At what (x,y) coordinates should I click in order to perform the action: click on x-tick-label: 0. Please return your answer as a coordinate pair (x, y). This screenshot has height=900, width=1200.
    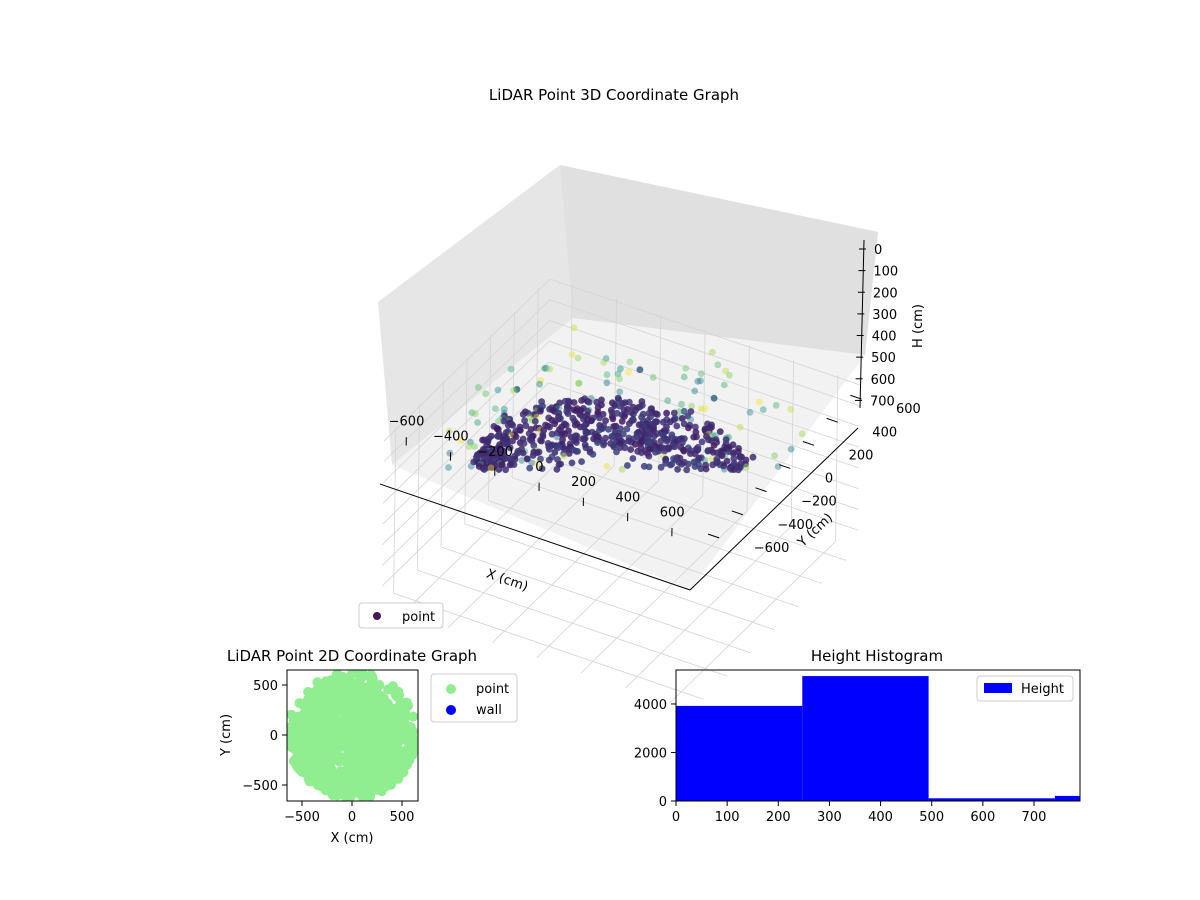
    Looking at the image, I should click on (352, 817).